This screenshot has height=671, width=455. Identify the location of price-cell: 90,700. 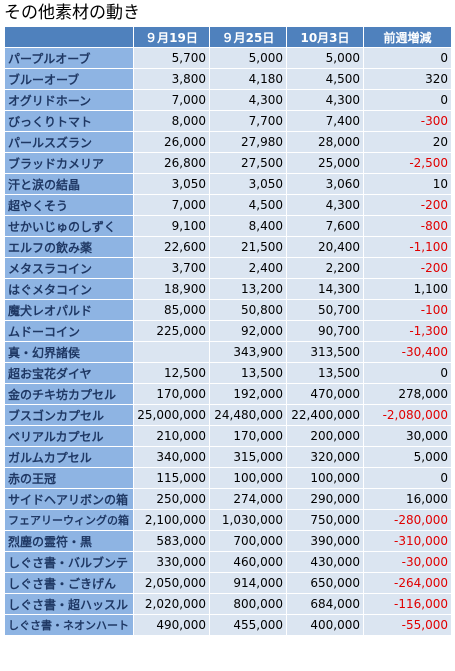
(325, 331).